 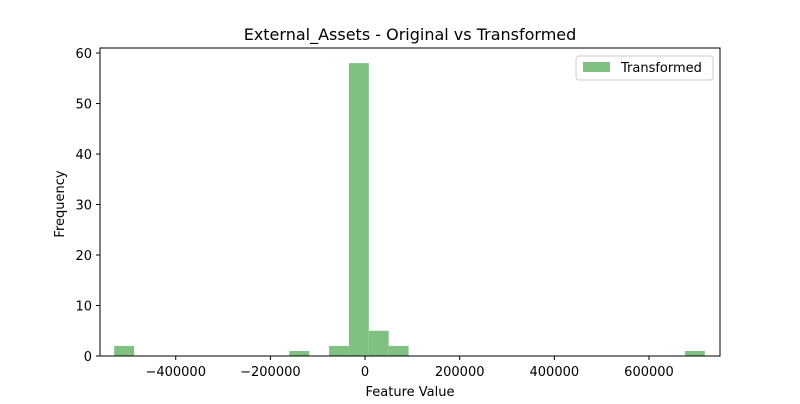 I want to click on legend-label: Transformed, so click(x=661, y=68).